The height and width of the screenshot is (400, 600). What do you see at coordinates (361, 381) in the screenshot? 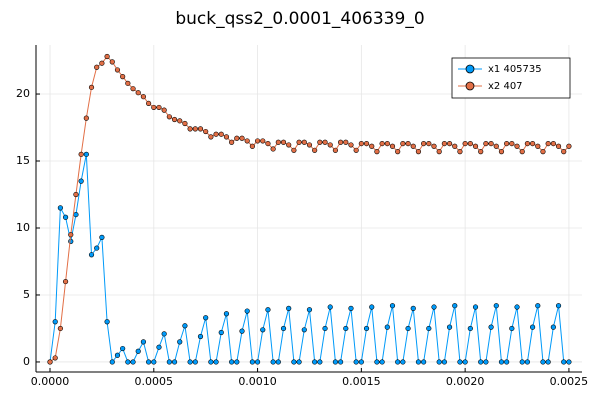
I see `x-tick-label: 0.0015` at bounding box center [361, 381].